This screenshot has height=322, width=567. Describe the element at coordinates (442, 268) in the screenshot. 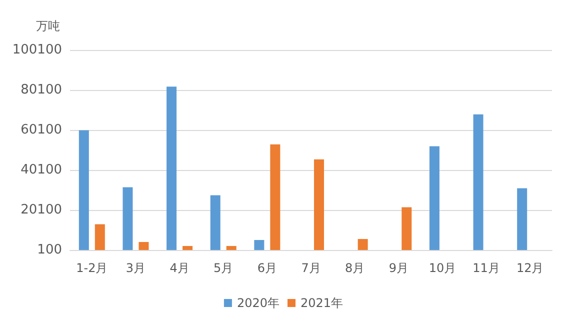

I see `x-tick-label: 10月` at that location.